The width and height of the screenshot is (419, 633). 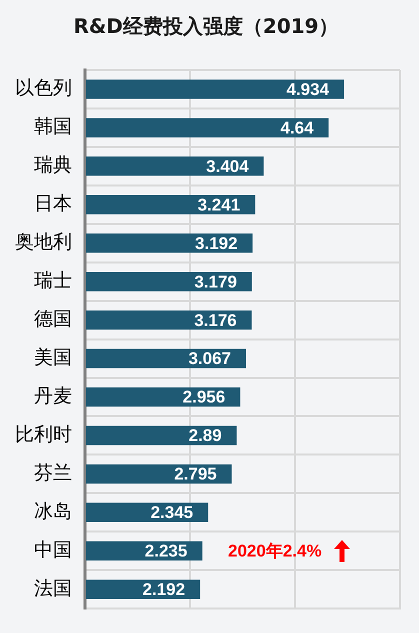 I want to click on data-label: 4.934, so click(x=308, y=89).